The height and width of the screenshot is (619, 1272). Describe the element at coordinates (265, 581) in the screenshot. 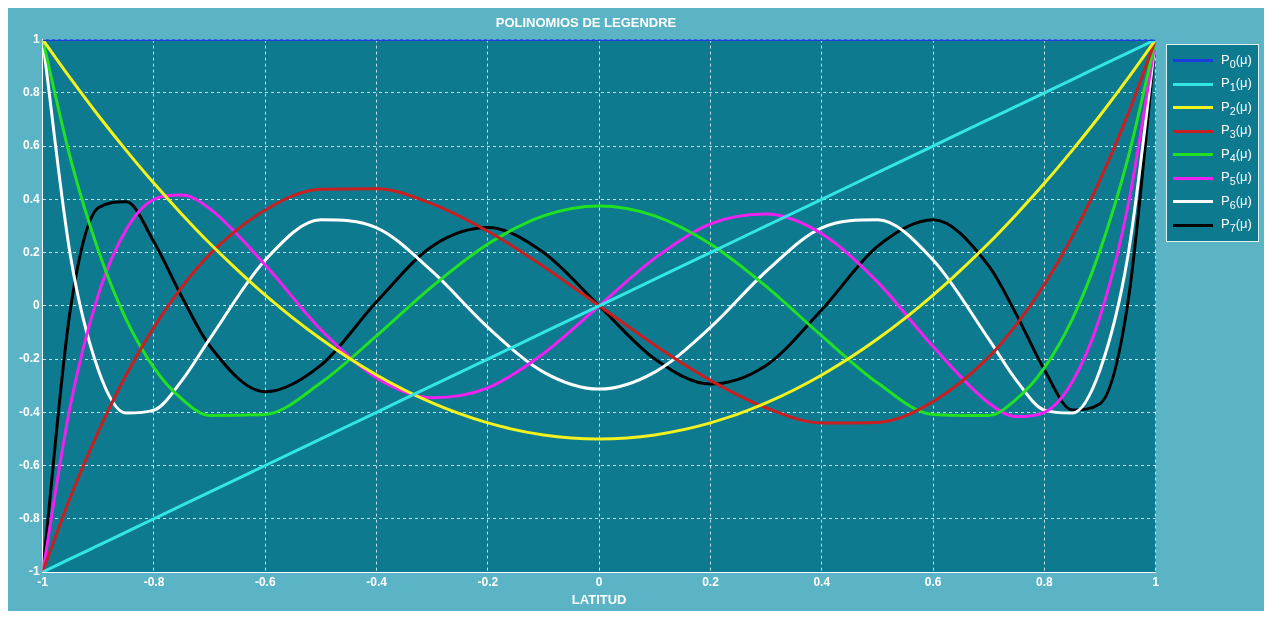

I see `x-tick-label: -0.6` at that location.